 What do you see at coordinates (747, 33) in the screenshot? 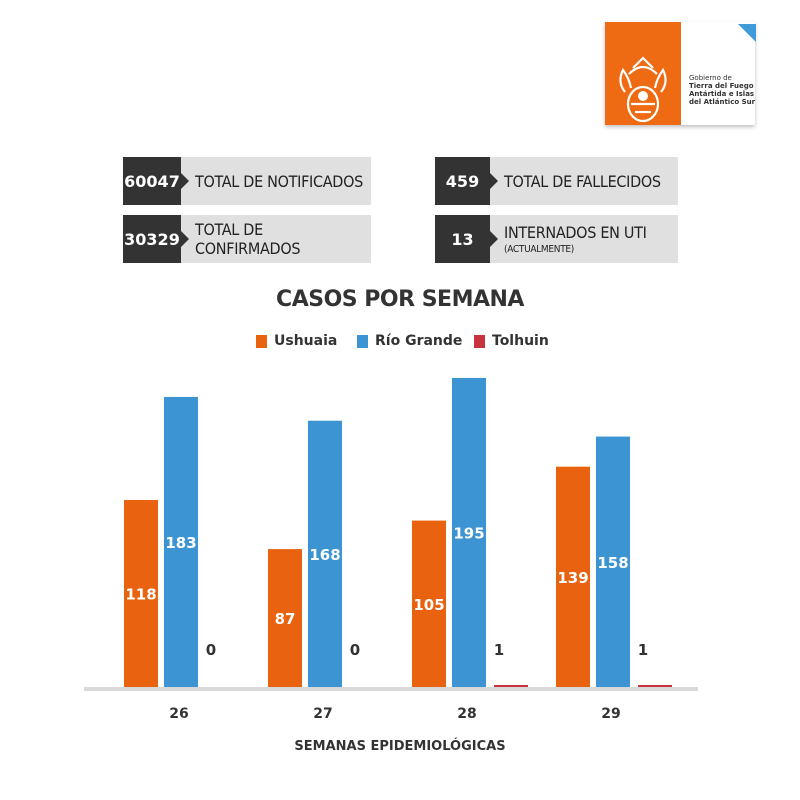
I see `corner-triangle-decoration` at bounding box center [747, 33].